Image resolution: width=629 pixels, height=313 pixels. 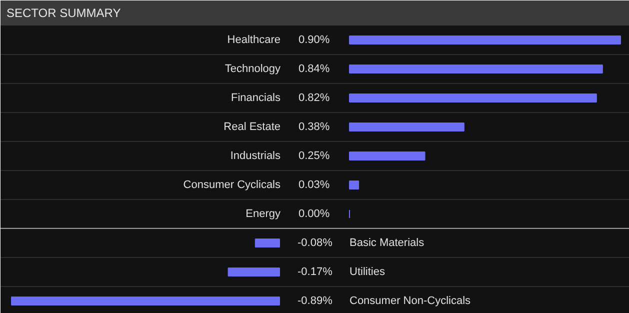 What do you see at coordinates (314, 127) in the screenshot?
I see `data-label: 0.38%` at bounding box center [314, 127].